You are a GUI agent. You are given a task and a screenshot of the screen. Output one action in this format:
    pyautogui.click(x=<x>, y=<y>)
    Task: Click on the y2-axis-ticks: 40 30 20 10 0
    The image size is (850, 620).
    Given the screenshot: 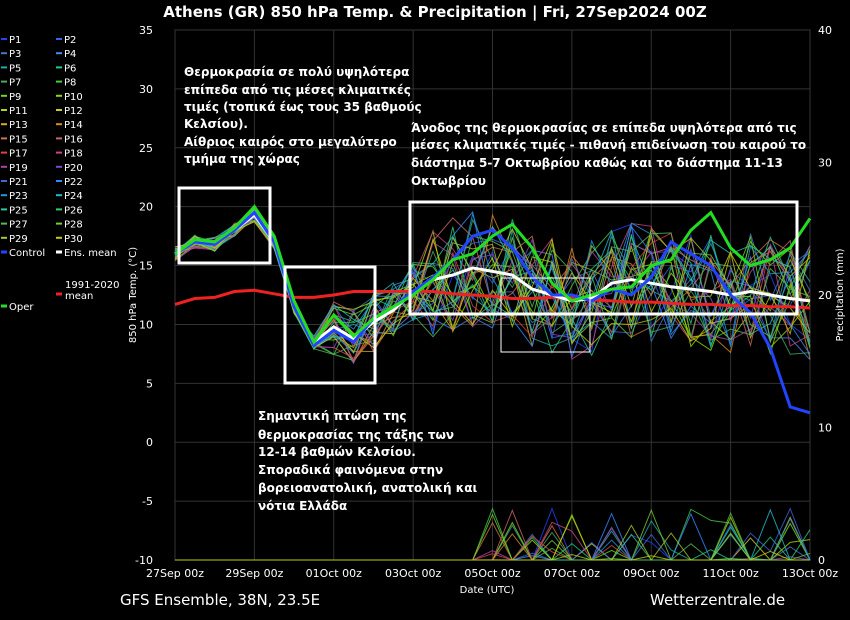 What is the action you would take?
    pyautogui.click(x=825, y=295)
    